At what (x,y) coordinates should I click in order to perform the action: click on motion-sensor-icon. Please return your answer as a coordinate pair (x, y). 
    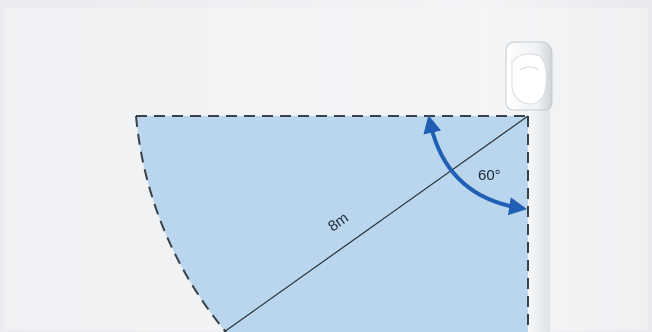
    Looking at the image, I should click on (529, 76).